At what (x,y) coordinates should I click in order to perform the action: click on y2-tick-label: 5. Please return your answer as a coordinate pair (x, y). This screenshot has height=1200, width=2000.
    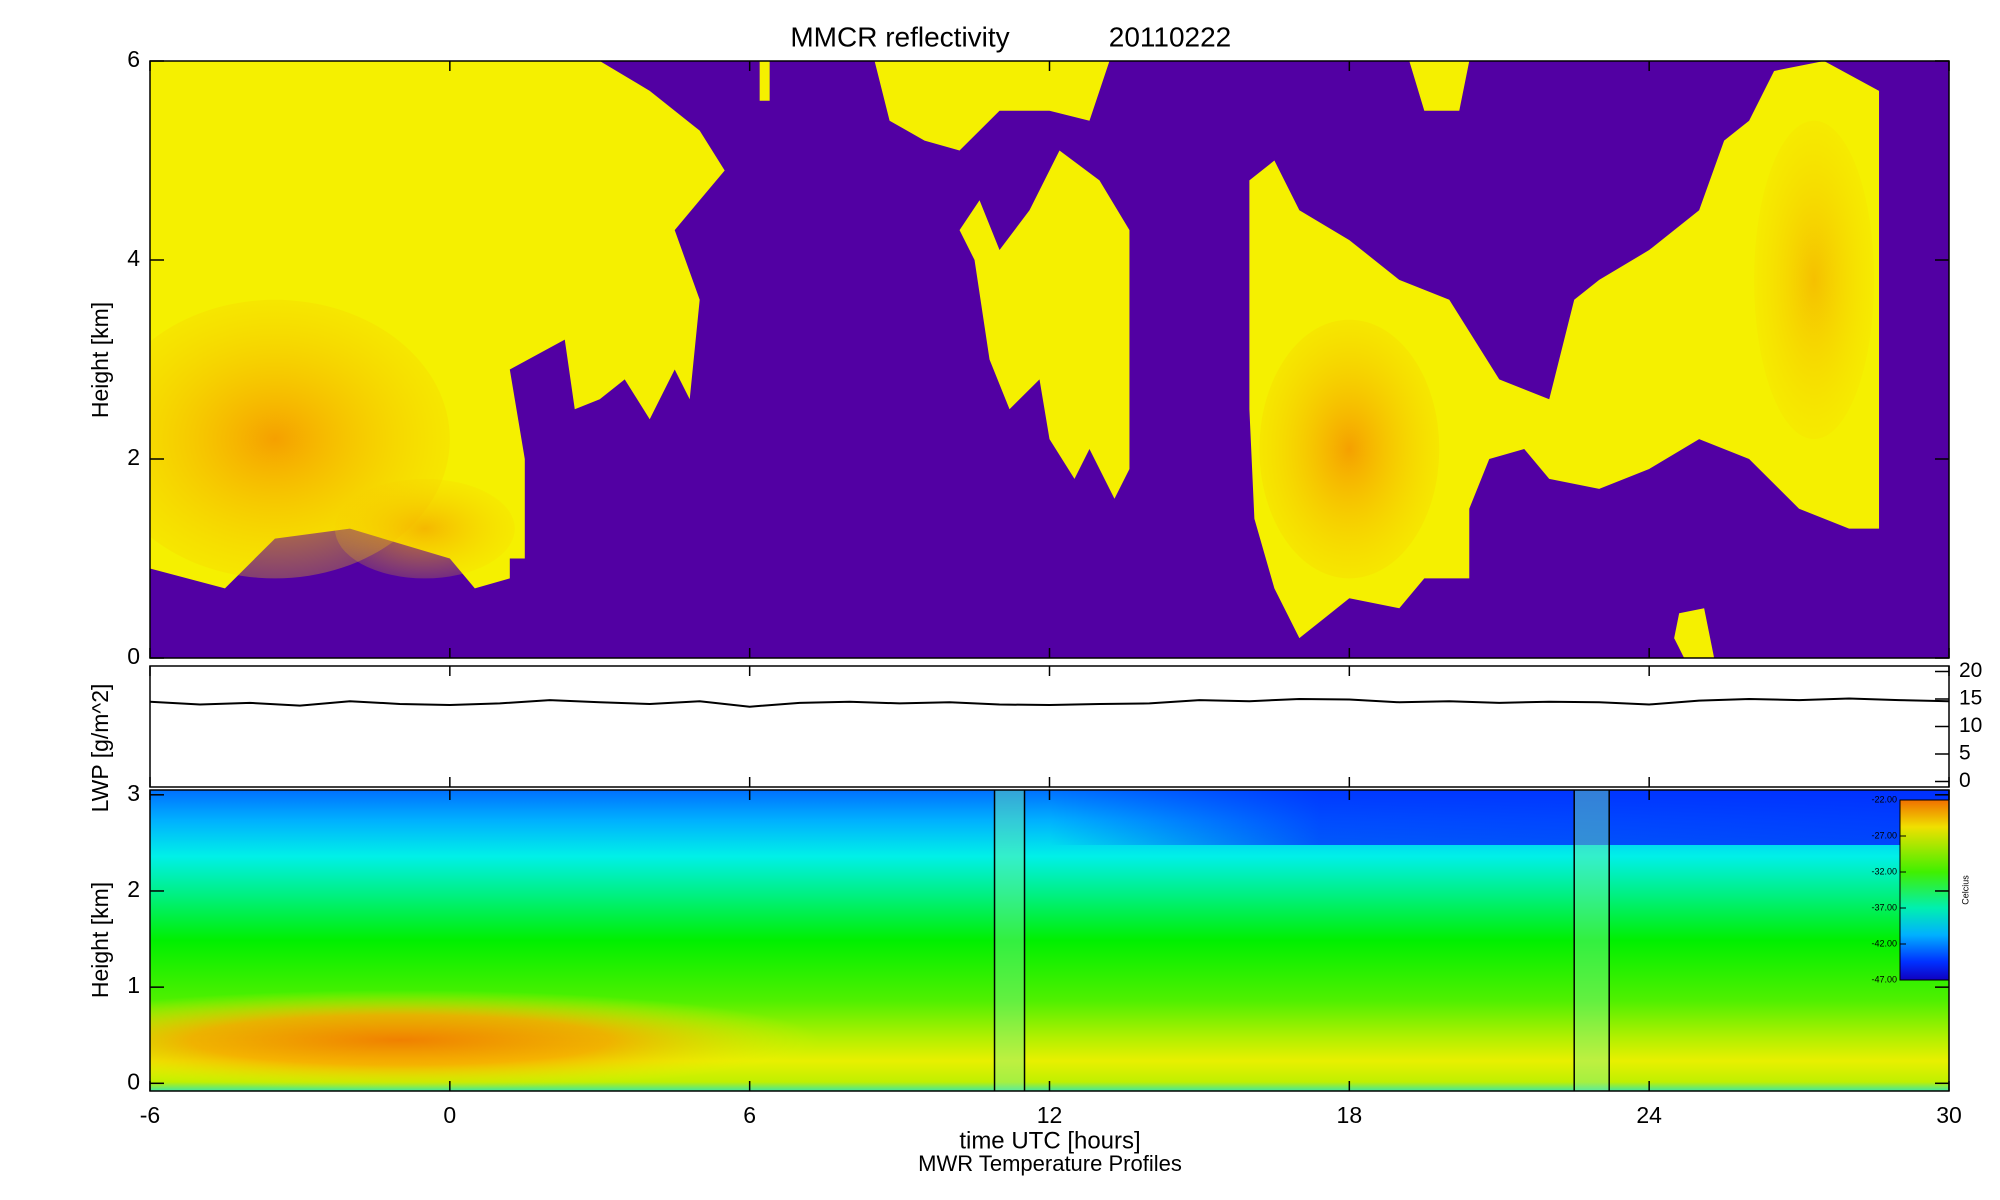
    Looking at the image, I should click on (1965, 753).